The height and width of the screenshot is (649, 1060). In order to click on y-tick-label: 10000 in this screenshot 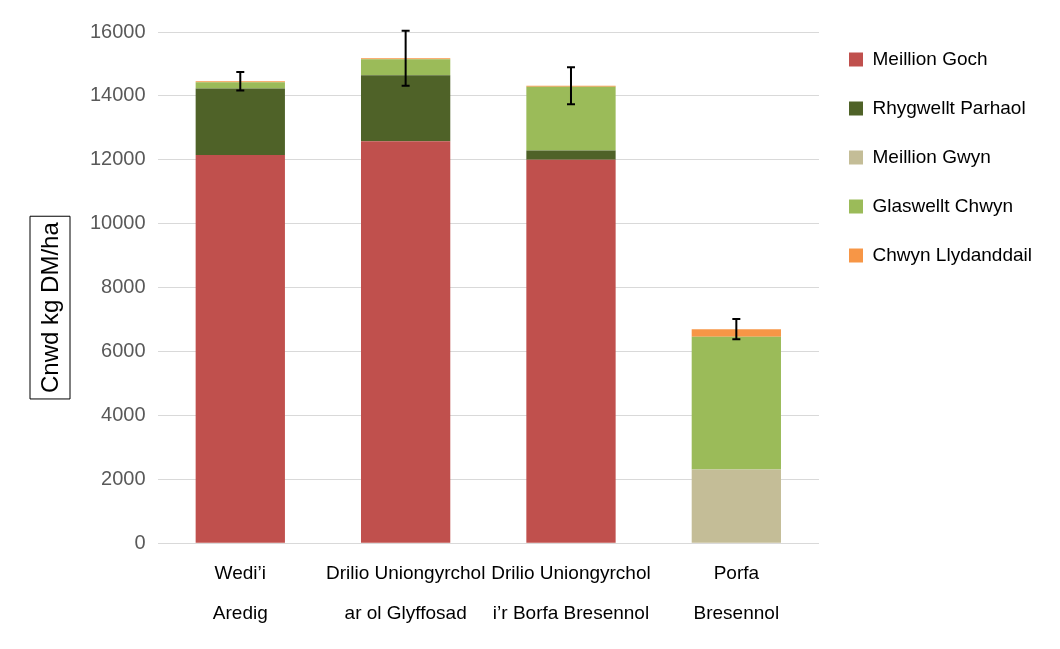, I will do `click(117, 222)`.